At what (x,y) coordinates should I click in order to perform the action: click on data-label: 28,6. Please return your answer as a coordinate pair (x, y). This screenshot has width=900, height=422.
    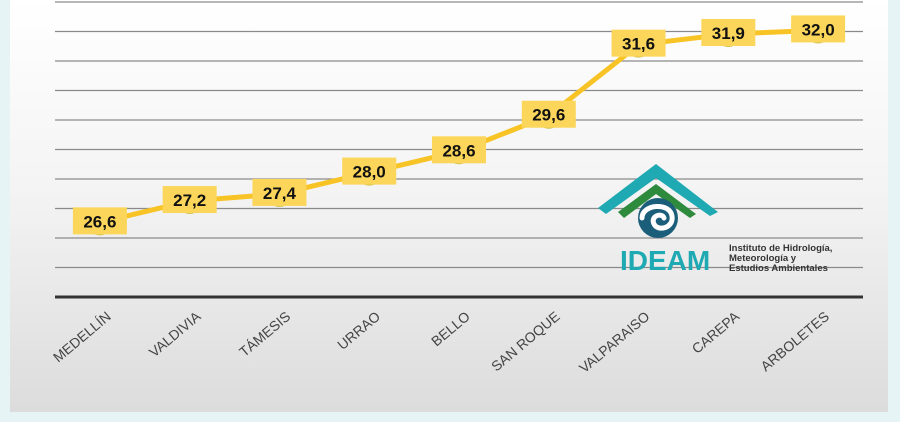
    Looking at the image, I should click on (459, 150).